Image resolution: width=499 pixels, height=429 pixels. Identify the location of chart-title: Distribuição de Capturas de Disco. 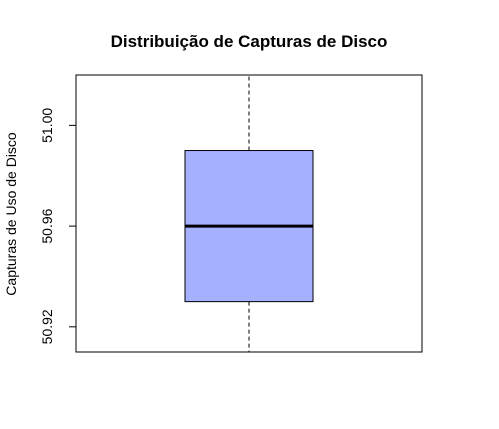
(249, 41).